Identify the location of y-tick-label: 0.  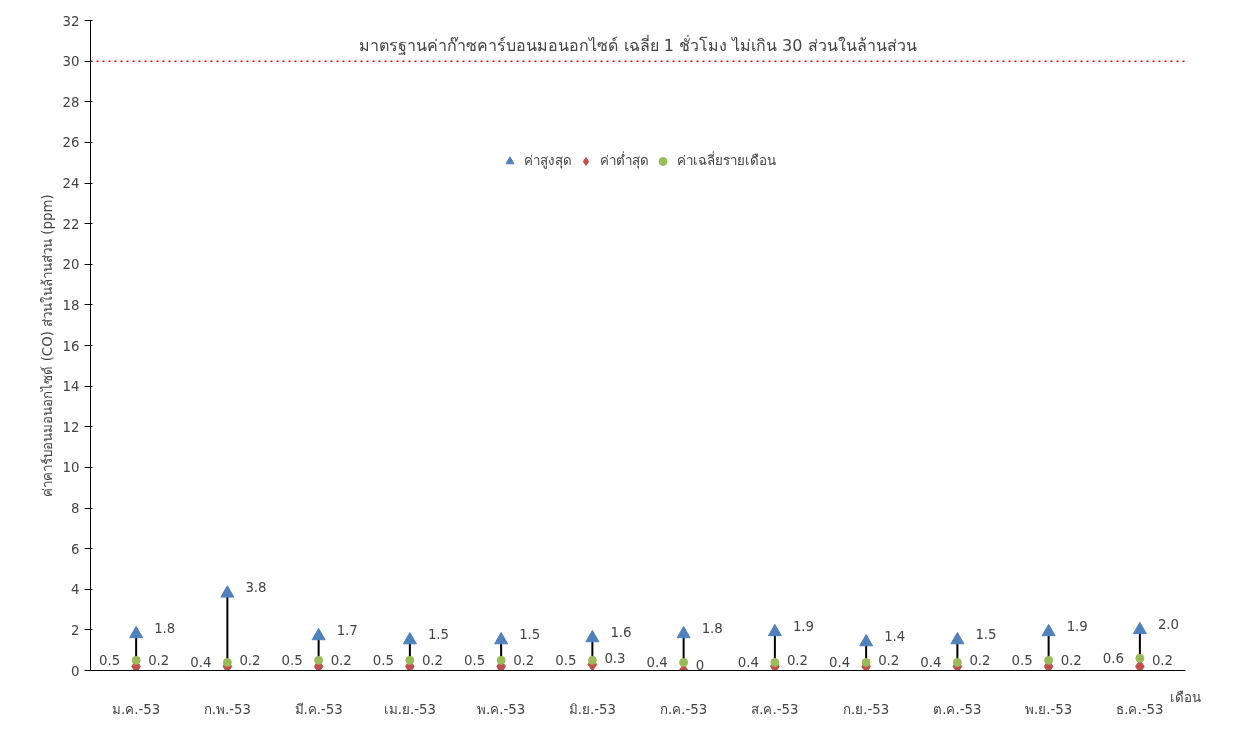
(75, 671).